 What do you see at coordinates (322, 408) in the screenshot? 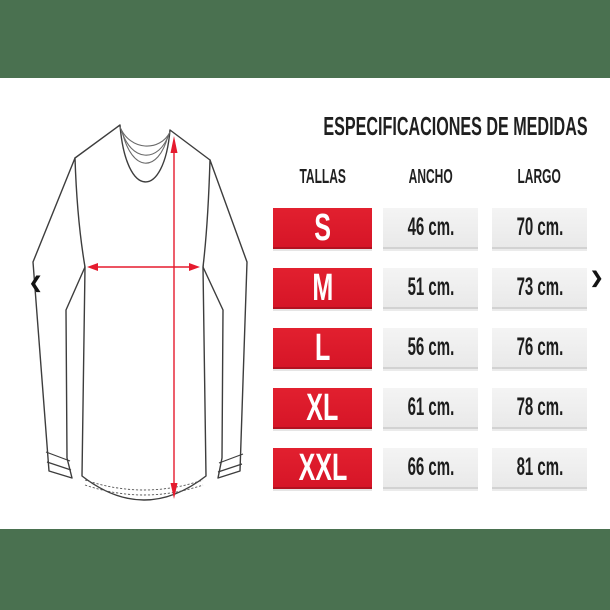
I see `size-label-xl: XL` at bounding box center [322, 408].